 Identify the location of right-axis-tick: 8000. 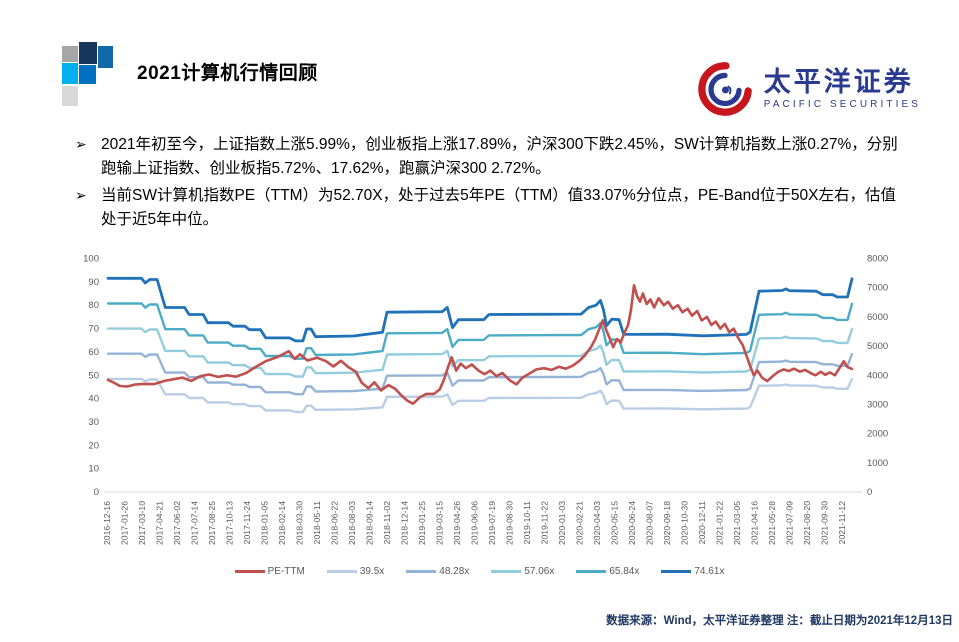
(877, 259).